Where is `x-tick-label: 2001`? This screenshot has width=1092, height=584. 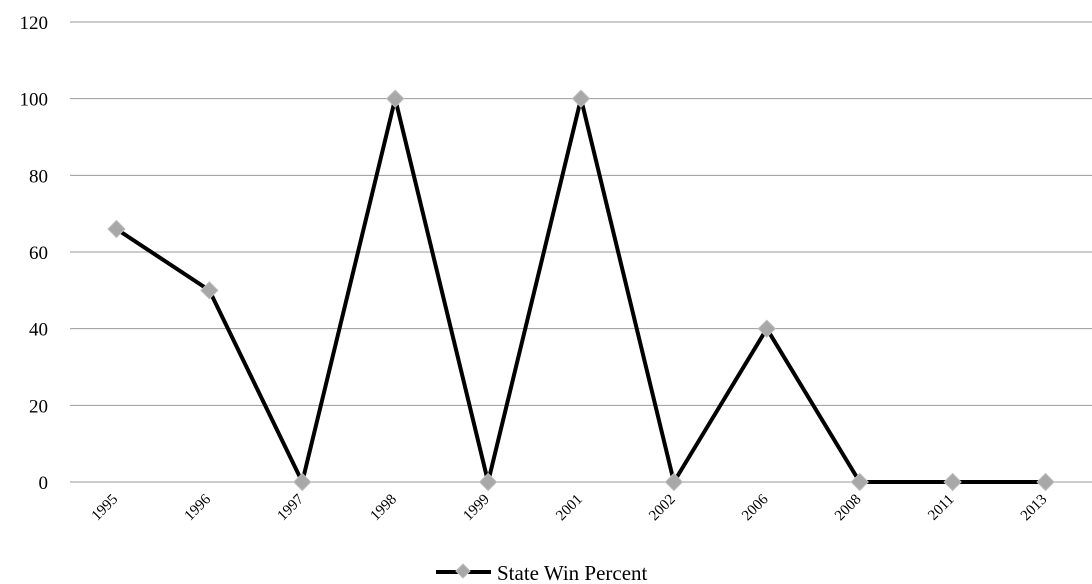
x-tick-label: 2001 is located at coordinates (569, 508).